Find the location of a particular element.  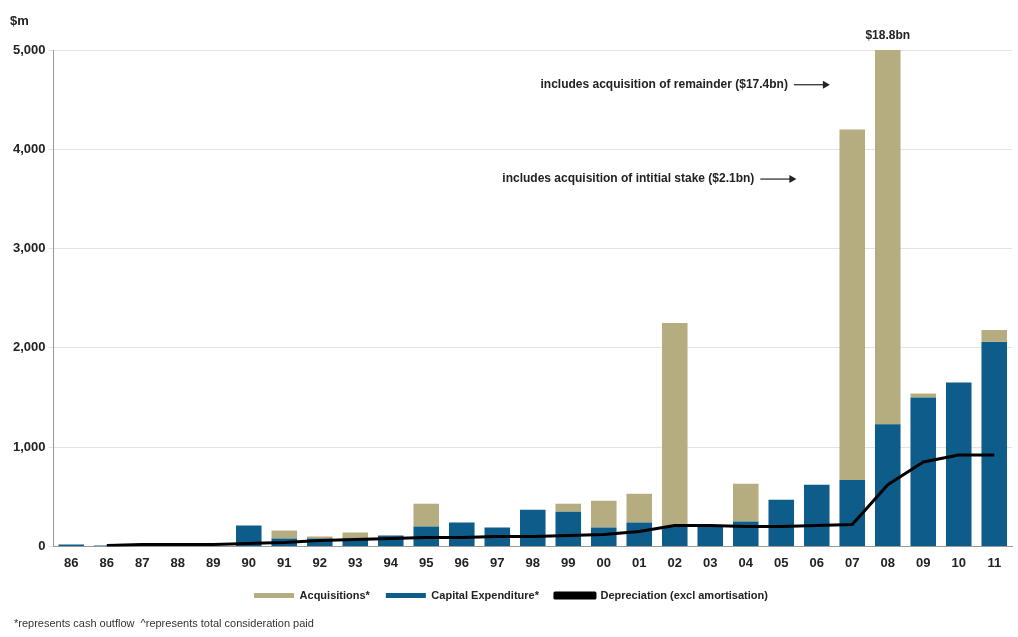

y-tick-label: 3,000 is located at coordinates (29, 248).